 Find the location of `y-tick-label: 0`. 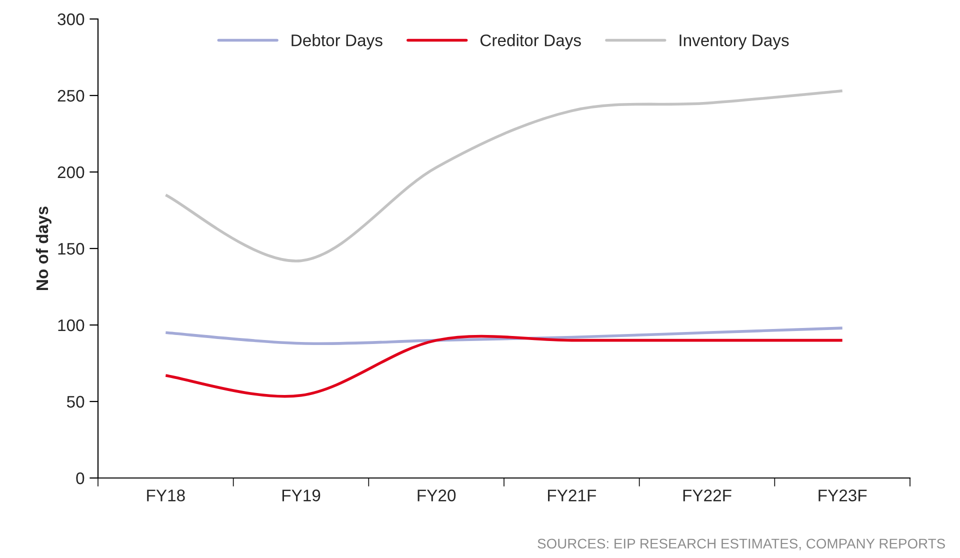

y-tick-label: 0 is located at coordinates (80, 478).